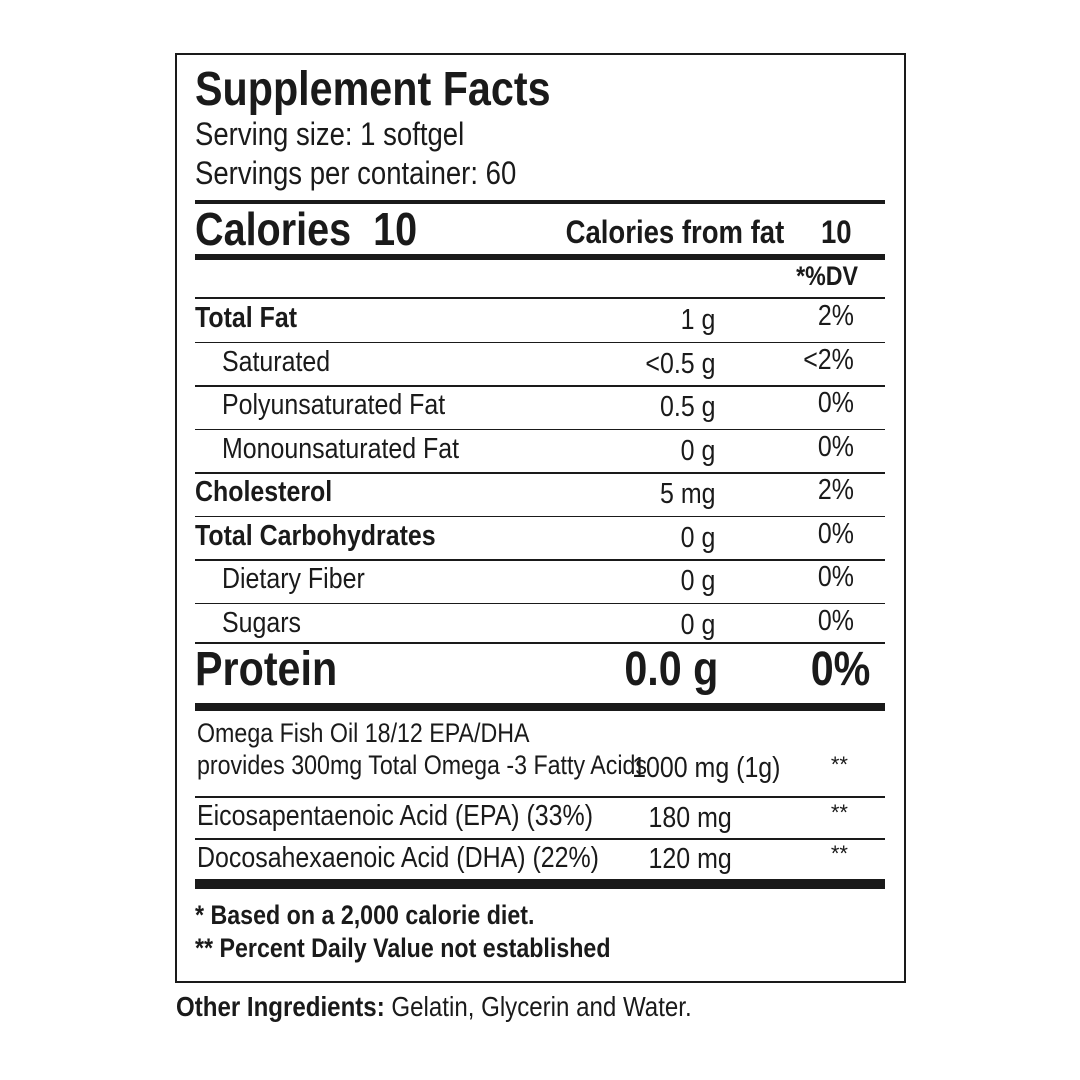 The width and height of the screenshot is (1080, 1080). What do you see at coordinates (315, 535) in the screenshot?
I see `nutrient-name: Total Carbohydrates` at bounding box center [315, 535].